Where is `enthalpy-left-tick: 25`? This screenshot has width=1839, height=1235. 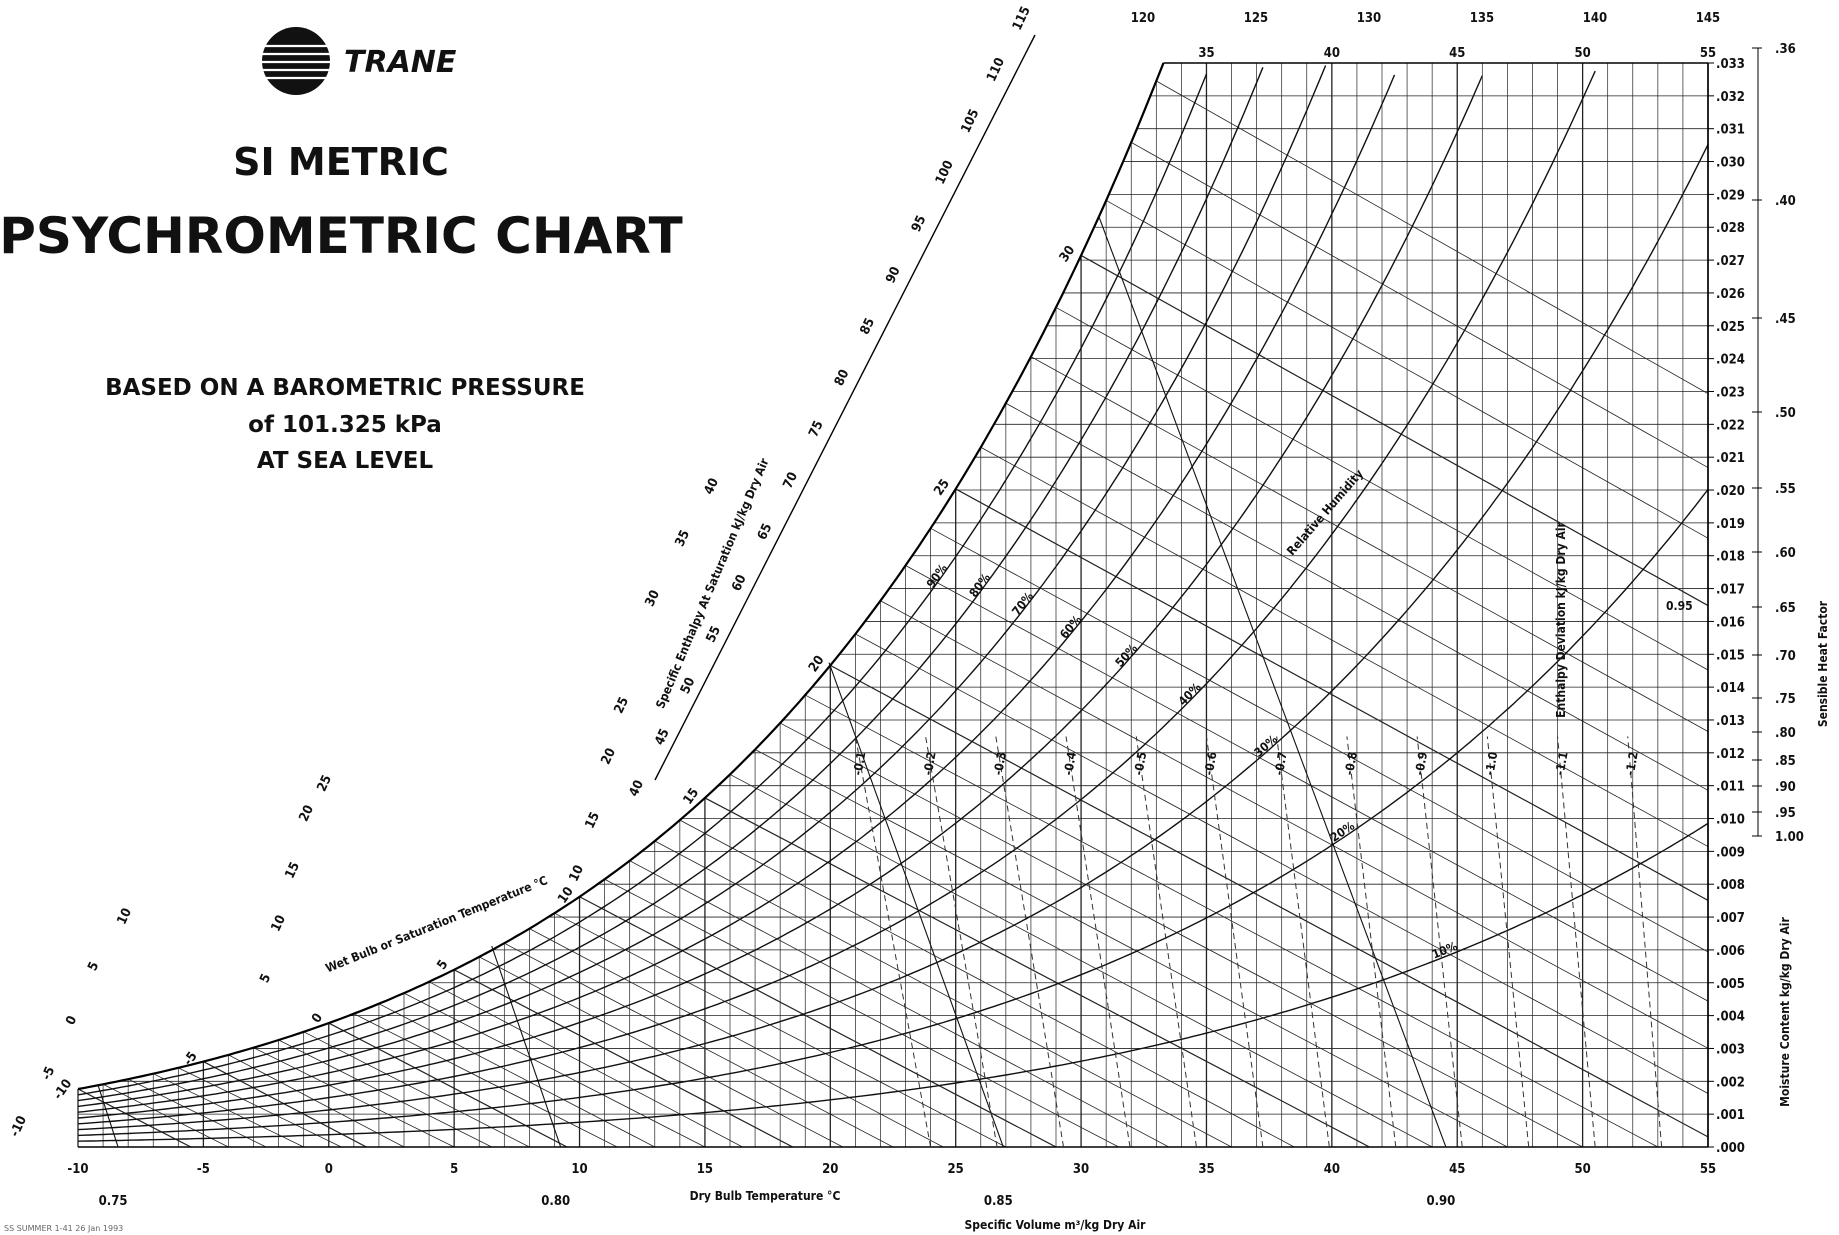
enthalpy-left-tick: 25 is located at coordinates (622, 705).